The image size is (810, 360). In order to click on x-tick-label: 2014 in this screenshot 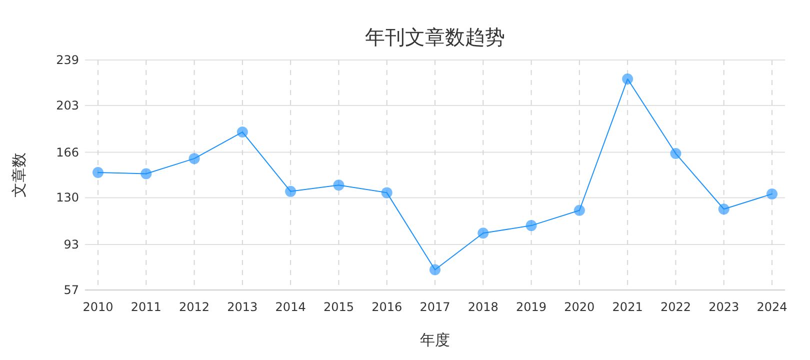, I will do `click(290, 307)`.